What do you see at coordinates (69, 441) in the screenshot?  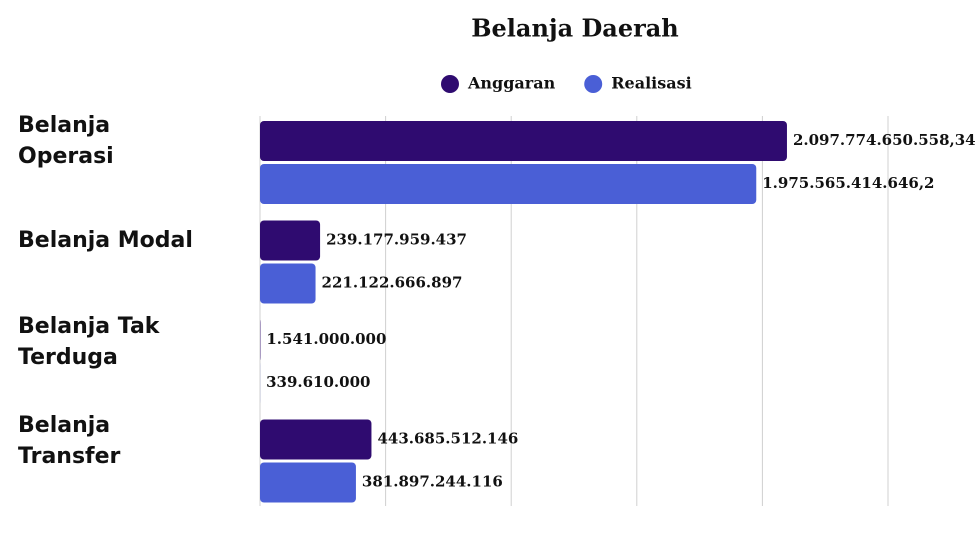 I see `category-label: Belanja Transfer` at bounding box center [69, 441].